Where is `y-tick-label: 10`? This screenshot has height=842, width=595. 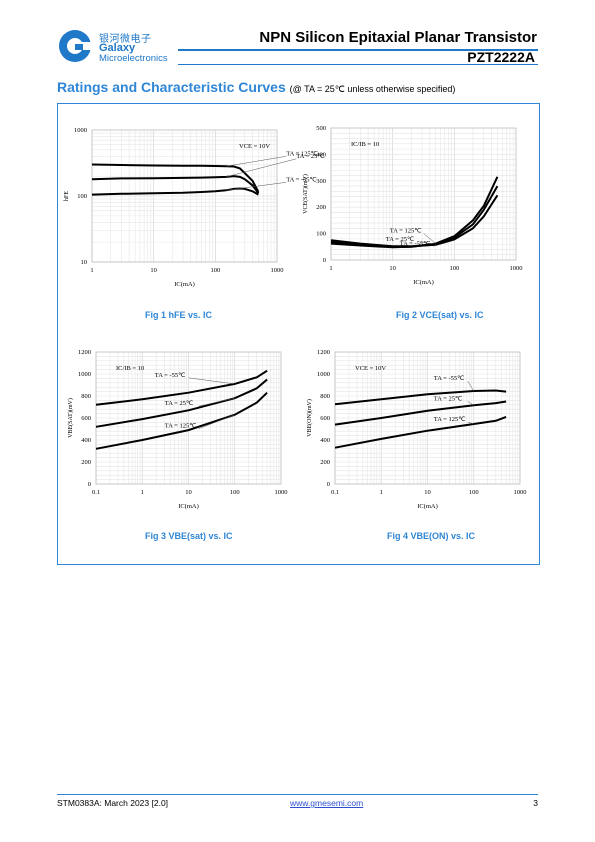 y-tick-label: 10 is located at coordinates (84, 262).